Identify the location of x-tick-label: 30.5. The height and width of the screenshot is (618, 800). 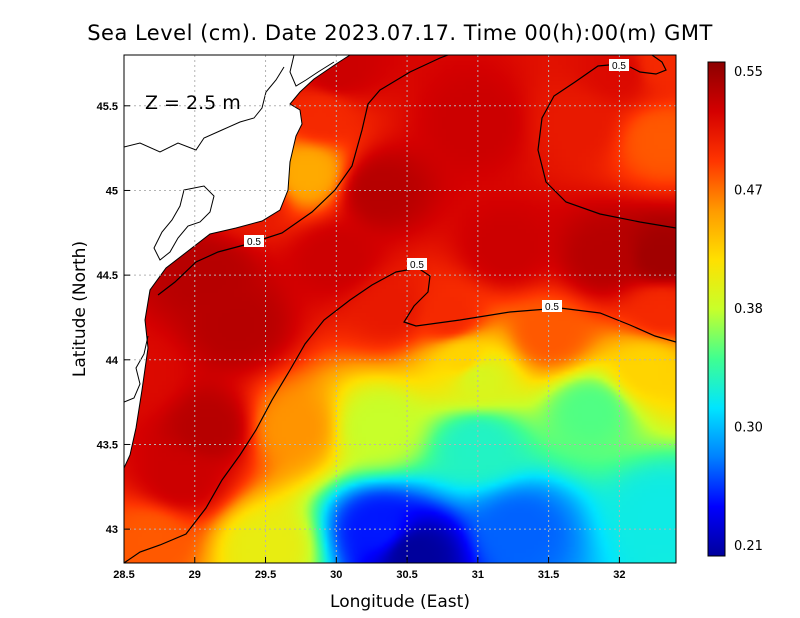
(406, 575).